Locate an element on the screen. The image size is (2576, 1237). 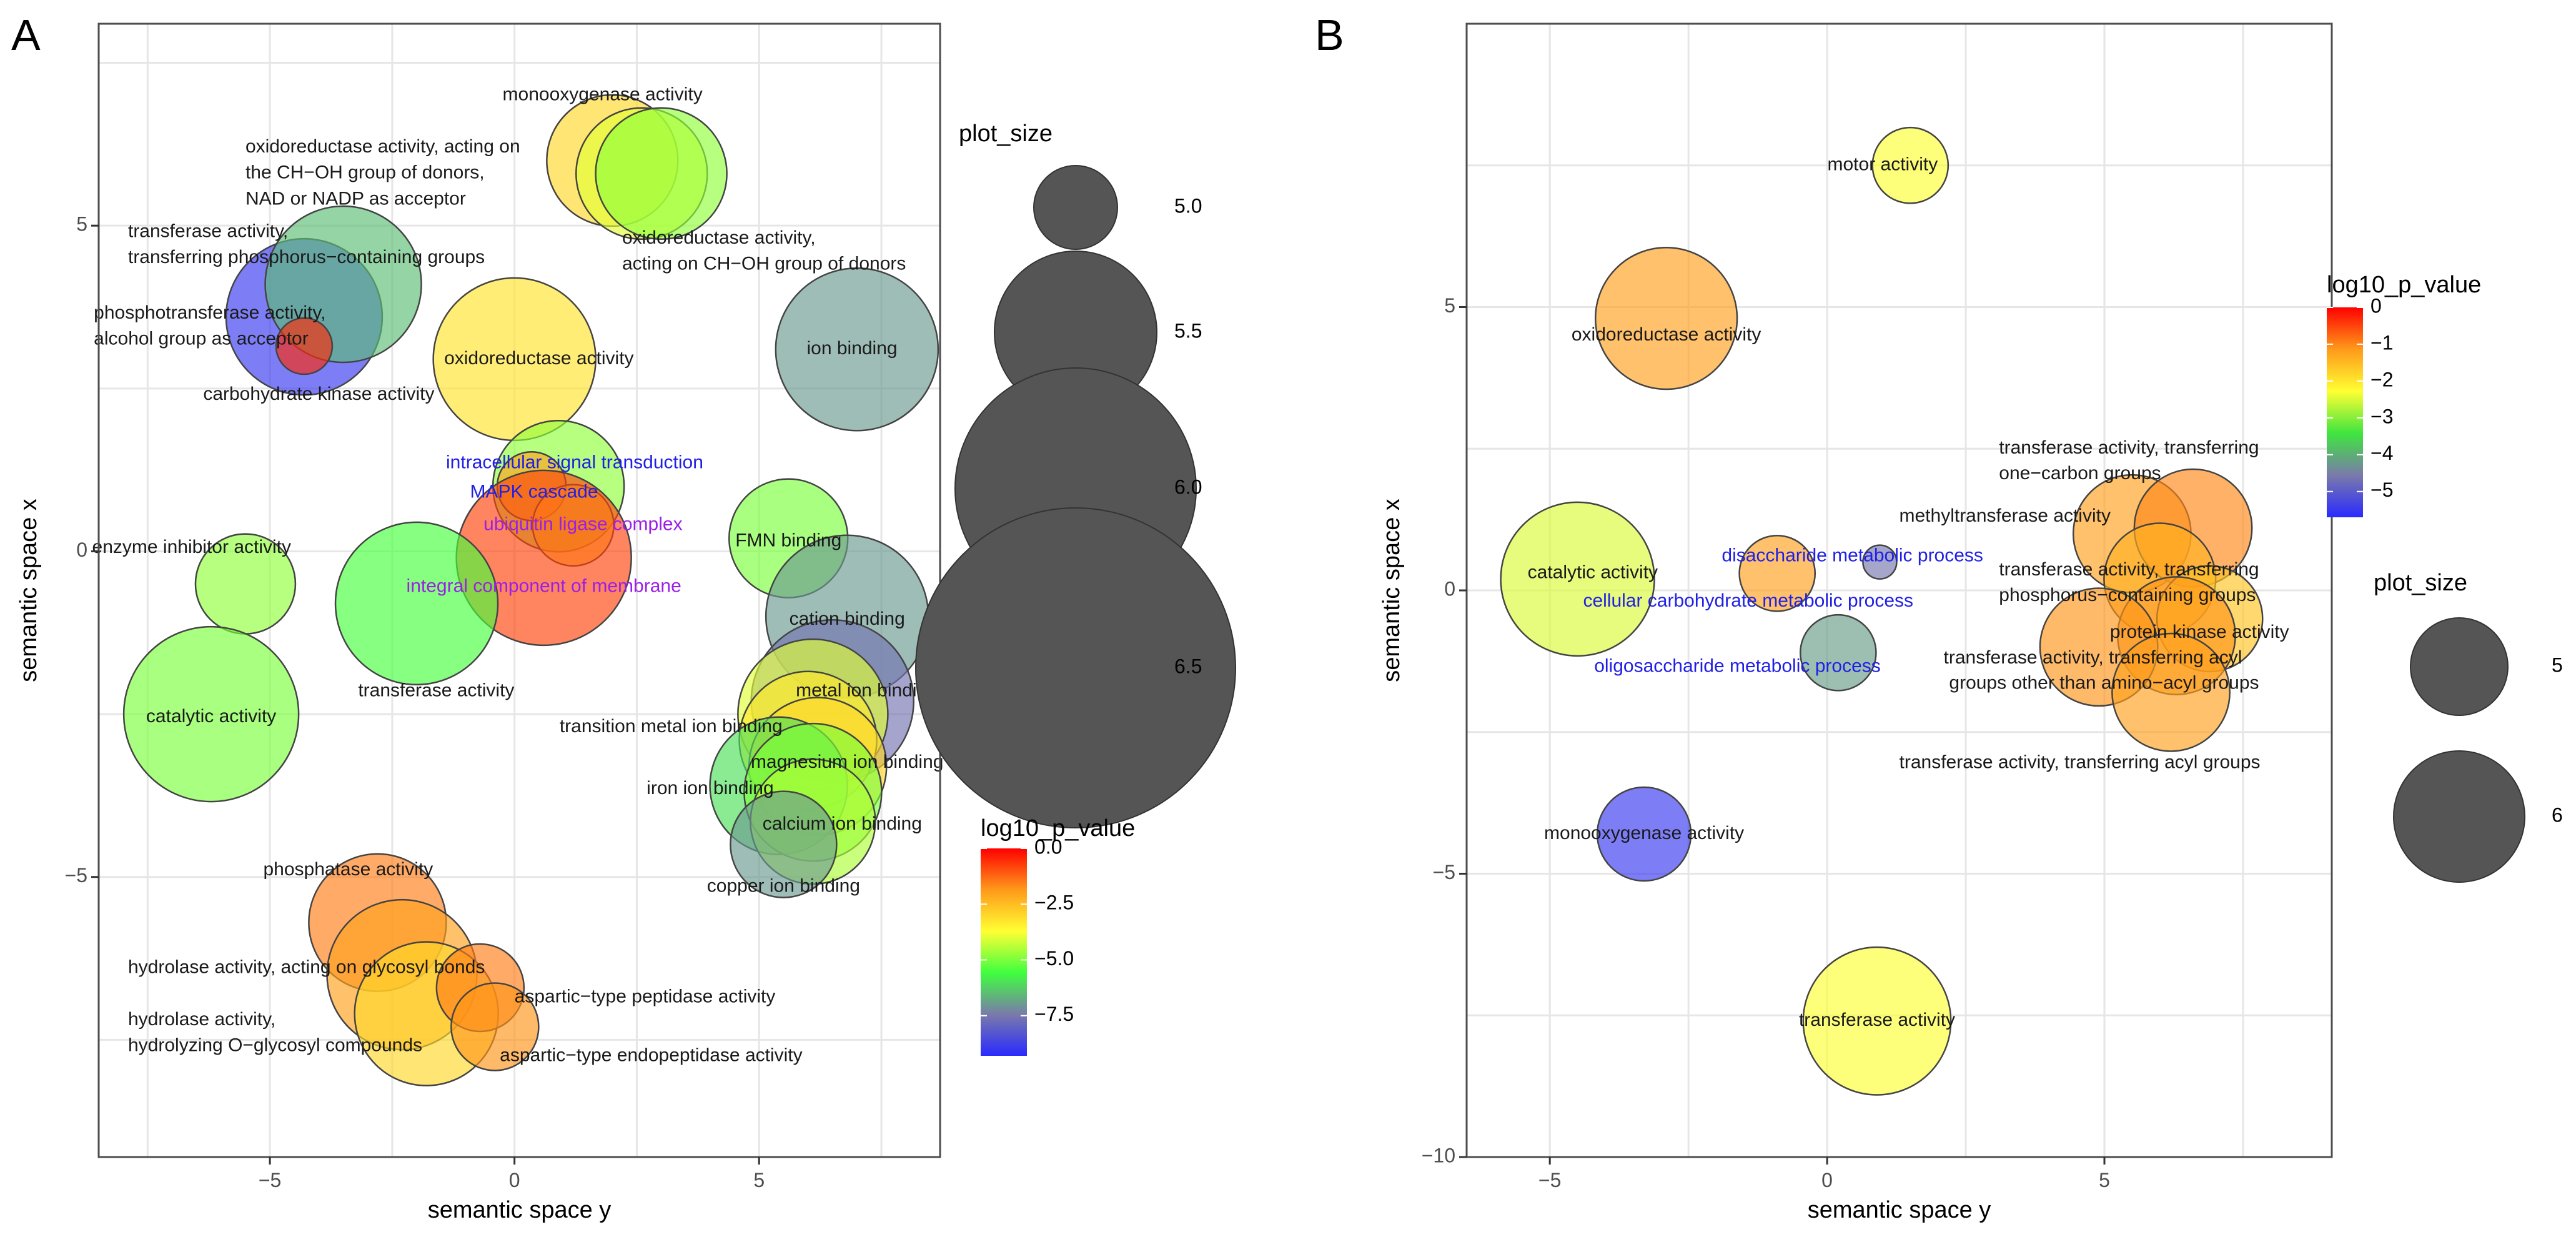
legend-size-label: 5.5 is located at coordinates (1188, 330).